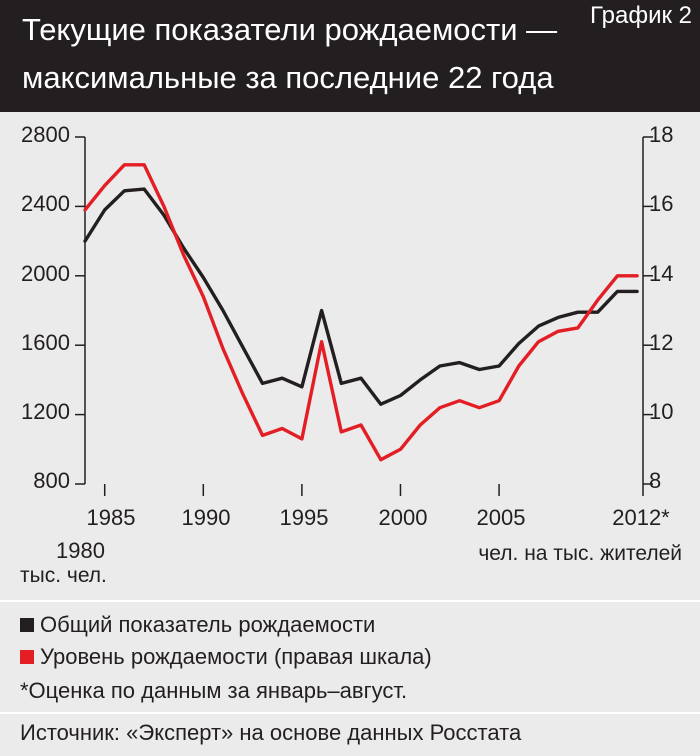 This screenshot has width=700, height=756. Describe the element at coordinates (661, 203) in the screenshot. I see `y-right-tick-16: 16` at that location.